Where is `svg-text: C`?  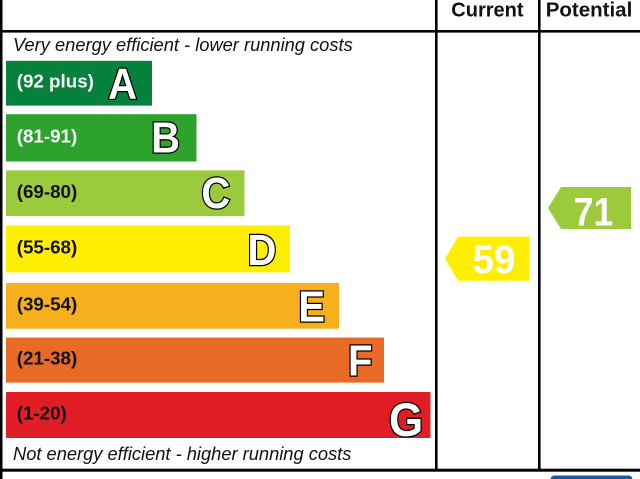
svg-text: C is located at coordinates (215, 193).